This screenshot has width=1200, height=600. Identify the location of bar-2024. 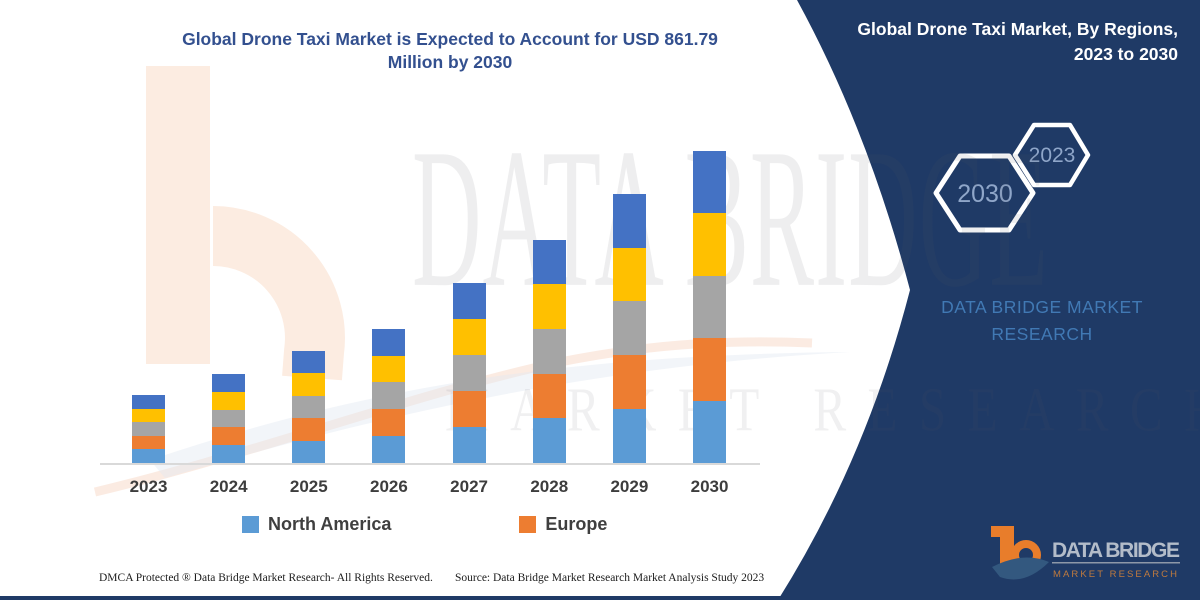
(229, 418).